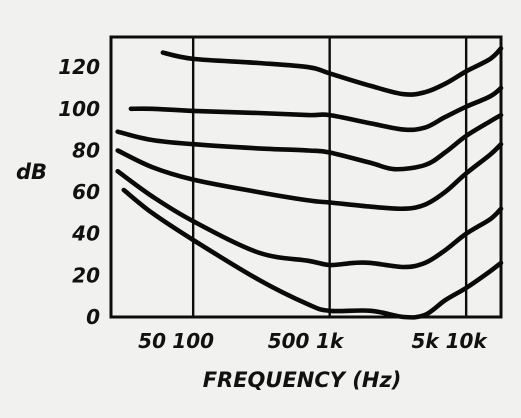 This screenshot has width=521, height=418. What do you see at coordinates (79, 67) in the screenshot?
I see `y-tick-label: 120` at bounding box center [79, 67].